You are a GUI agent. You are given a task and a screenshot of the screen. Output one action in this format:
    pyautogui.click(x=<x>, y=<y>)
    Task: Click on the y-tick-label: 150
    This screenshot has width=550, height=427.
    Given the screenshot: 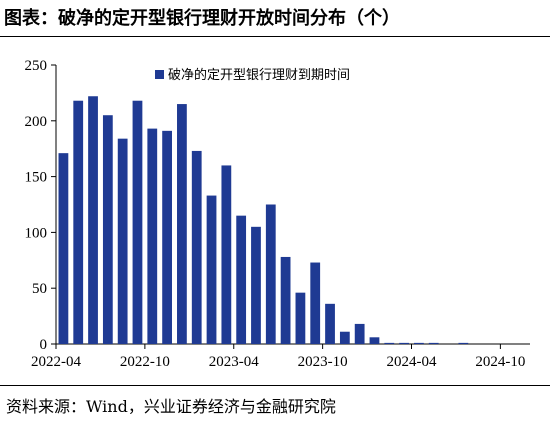 What is the action you would take?
    pyautogui.click(x=36, y=178)
    